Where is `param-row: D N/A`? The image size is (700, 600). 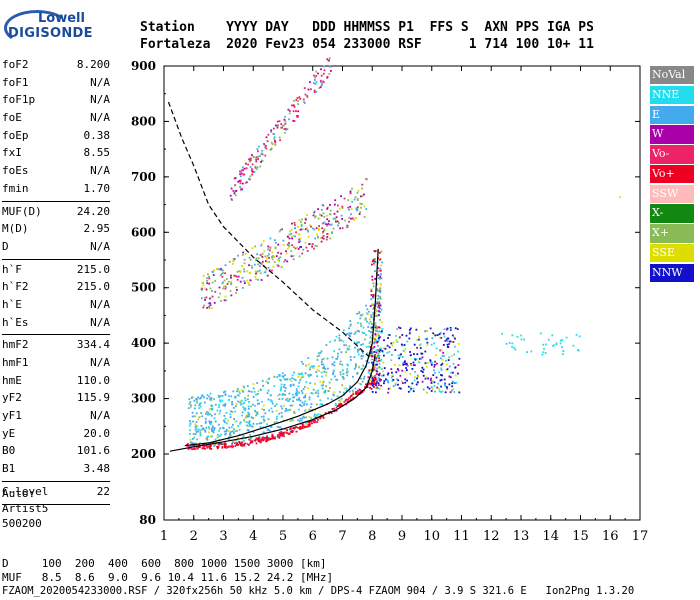
param-row: D N/A is located at coordinates (56, 249).